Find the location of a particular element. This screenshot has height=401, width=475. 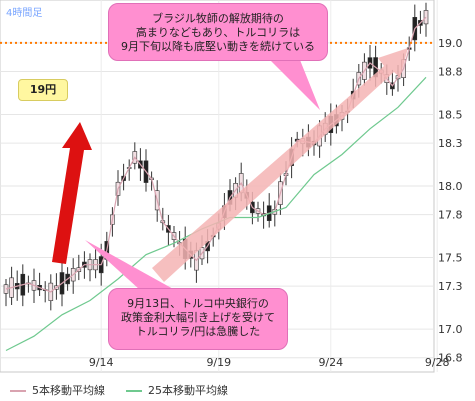

y-tick-label: 19.0 is located at coordinates (450, 43).